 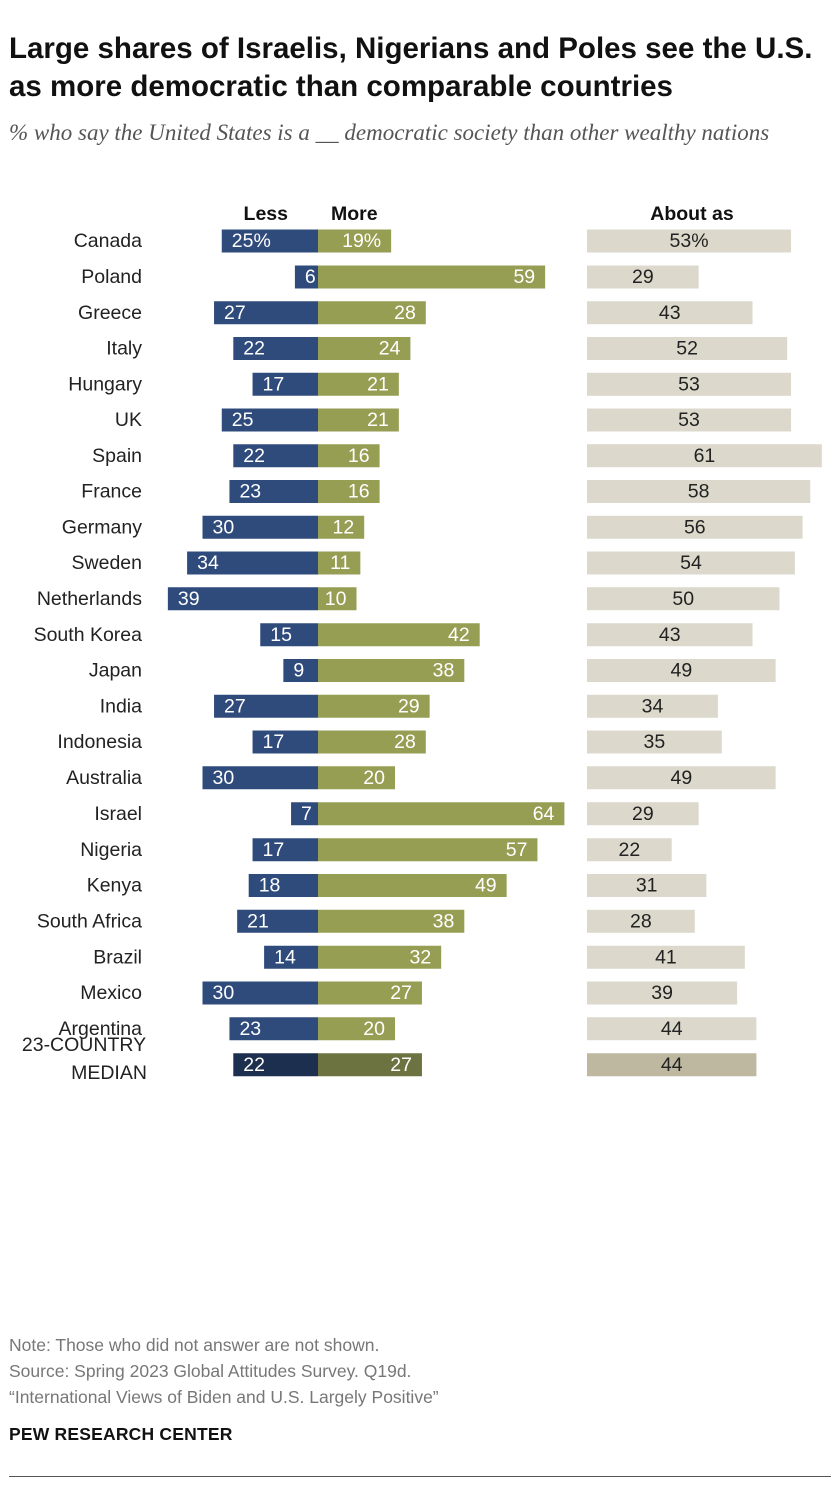 I want to click on bar-less-kenya, so click(x=283, y=885).